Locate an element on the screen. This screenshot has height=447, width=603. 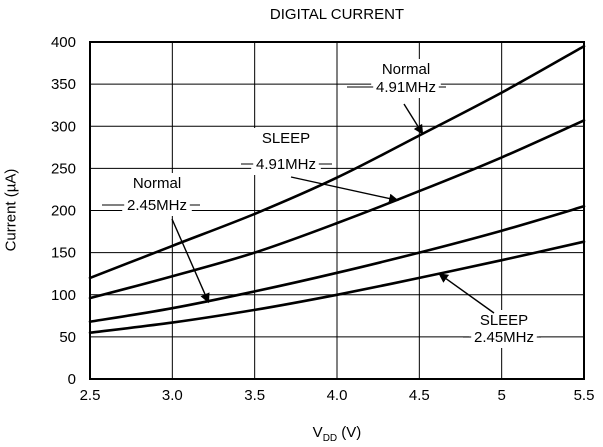
x-tick-label: 4.5 is located at coordinates (419, 395).